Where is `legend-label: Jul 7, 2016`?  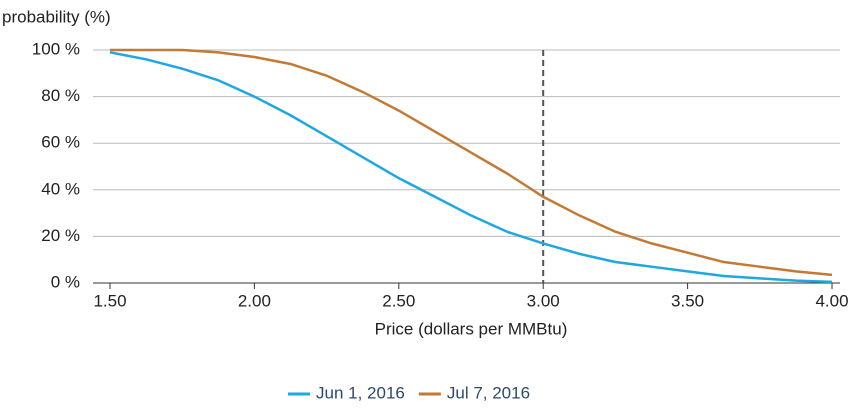 legend-label: Jul 7, 2016 is located at coordinates (488, 392).